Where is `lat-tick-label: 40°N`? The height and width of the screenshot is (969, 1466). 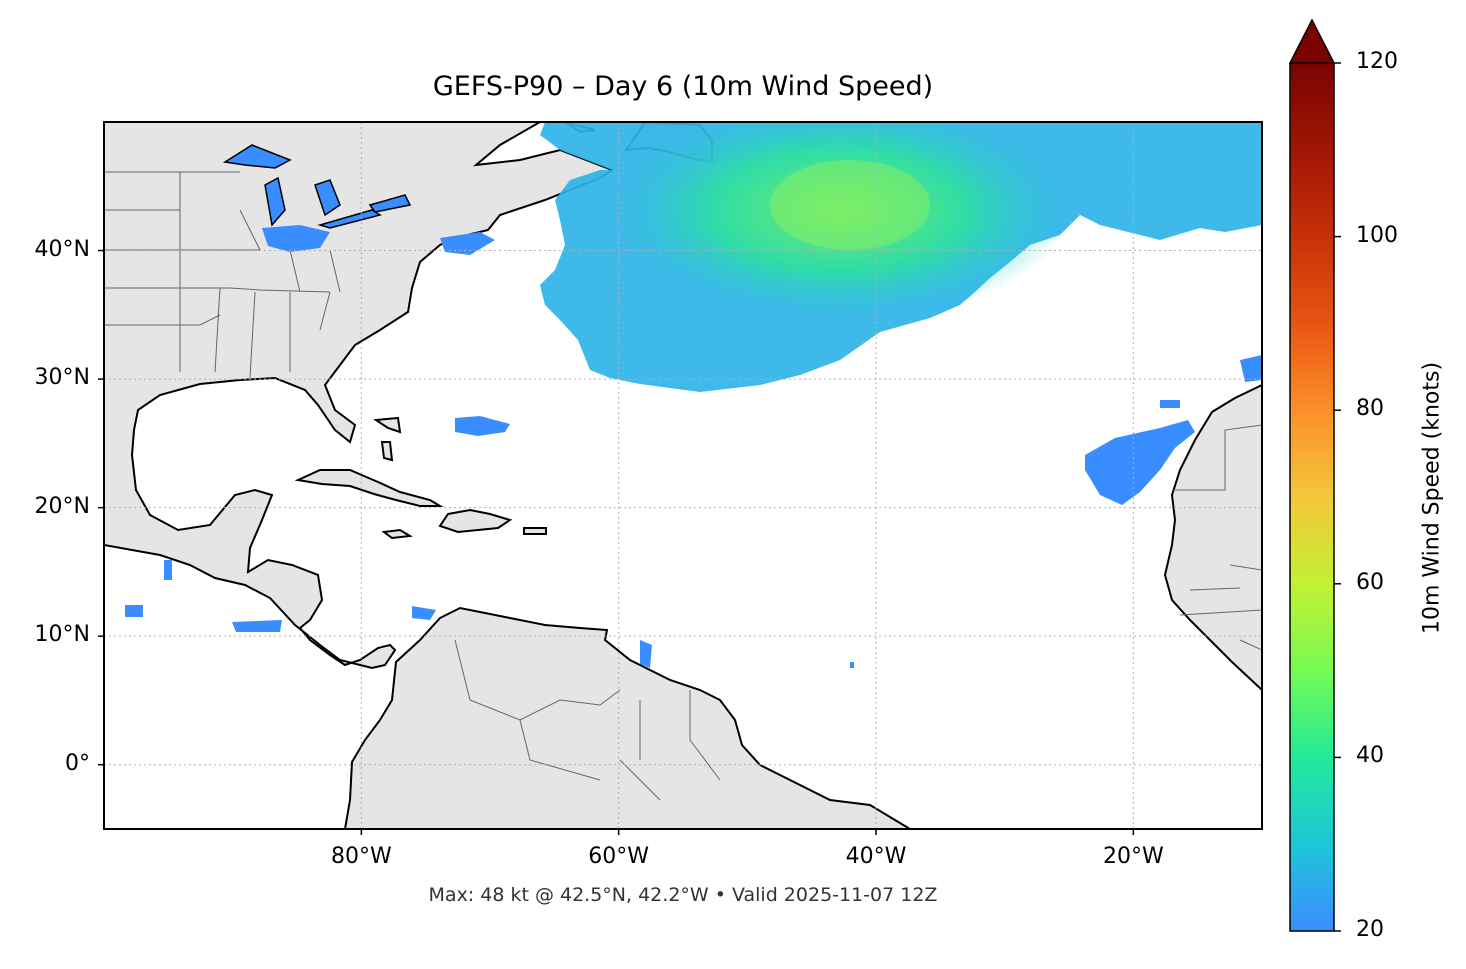 lat-tick-label: 40°N is located at coordinates (62, 249).